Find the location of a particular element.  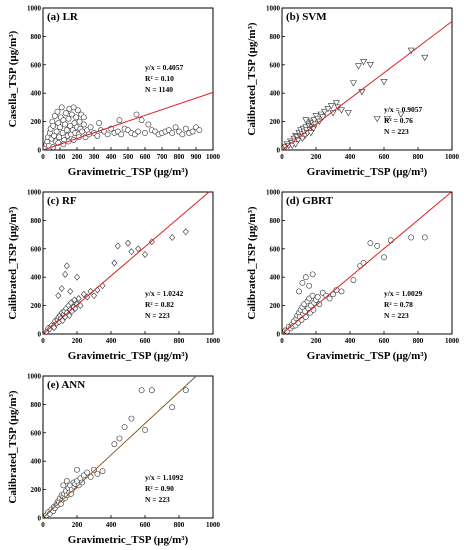

panel-title: (e) ANN is located at coordinates (66, 385).